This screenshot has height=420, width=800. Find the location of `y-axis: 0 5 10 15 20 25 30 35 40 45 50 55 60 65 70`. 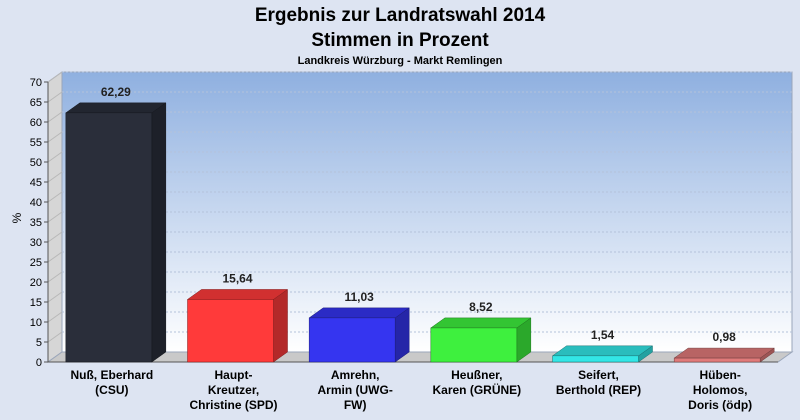

y-axis: 0 5 10 15 20 25 30 35 40 45 50 55 60 65 70 is located at coordinates (39, 223).